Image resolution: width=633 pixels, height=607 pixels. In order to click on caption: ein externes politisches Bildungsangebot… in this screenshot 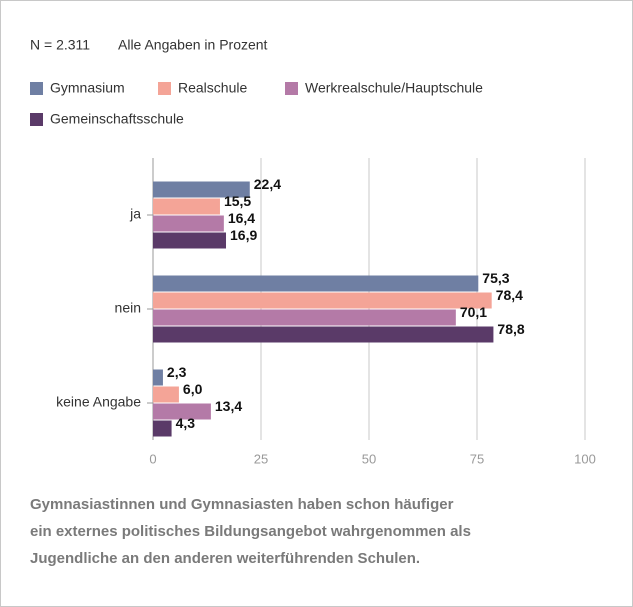, I will do `click(250, 531)`.